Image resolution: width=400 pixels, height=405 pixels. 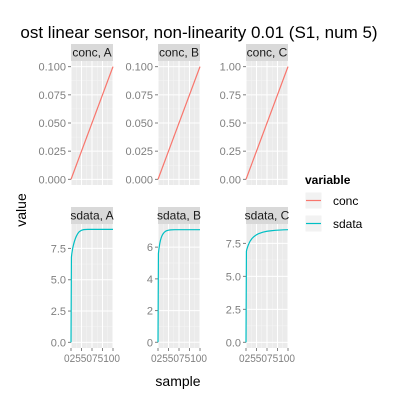 What do you see at coordinates (177, 381) in the screenshot?
I see `x-axis-title: sample` at bounding box center [177, 381].